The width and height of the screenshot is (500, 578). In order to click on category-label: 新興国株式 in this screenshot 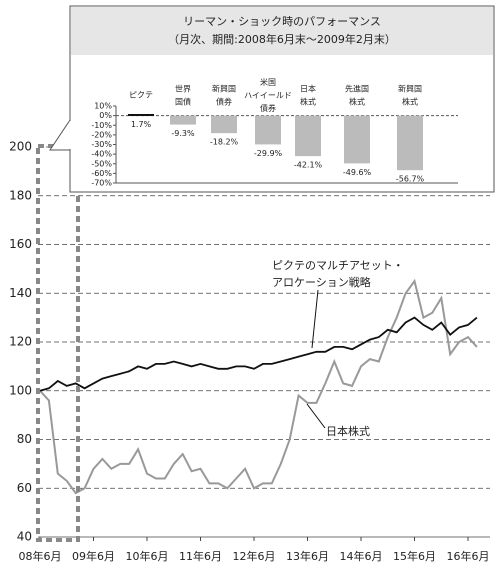, I will do `click(410, 94)`.